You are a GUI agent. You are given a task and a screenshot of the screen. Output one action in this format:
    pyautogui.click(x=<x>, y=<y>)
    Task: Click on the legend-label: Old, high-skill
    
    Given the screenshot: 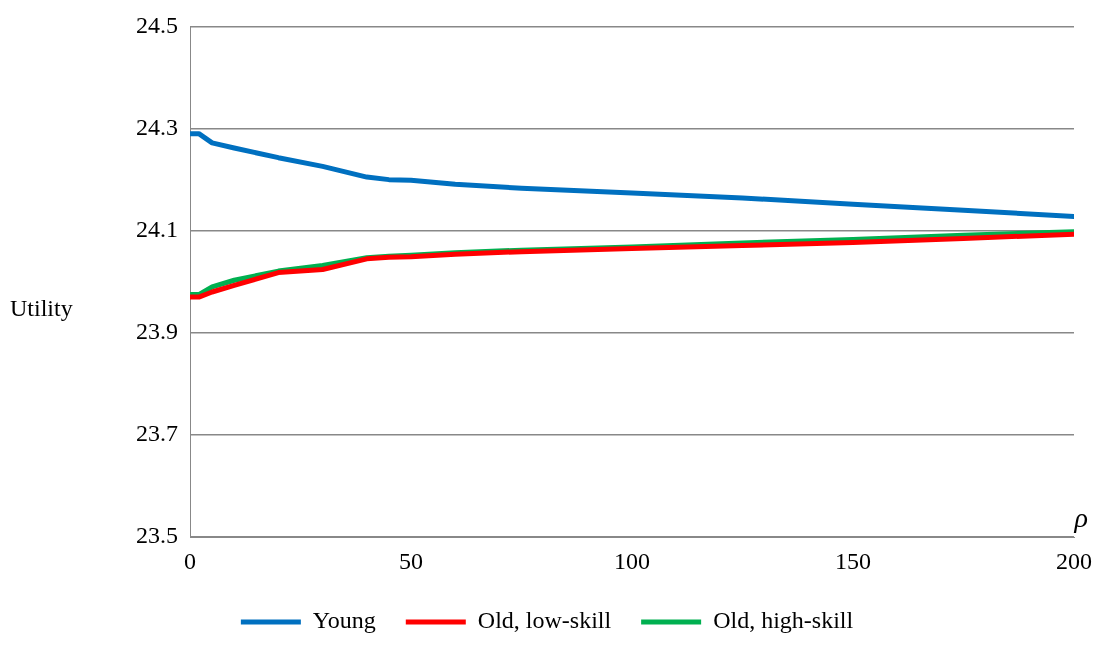 What is the action you would take?
    pyautogui.click(x=783, y=620)
    